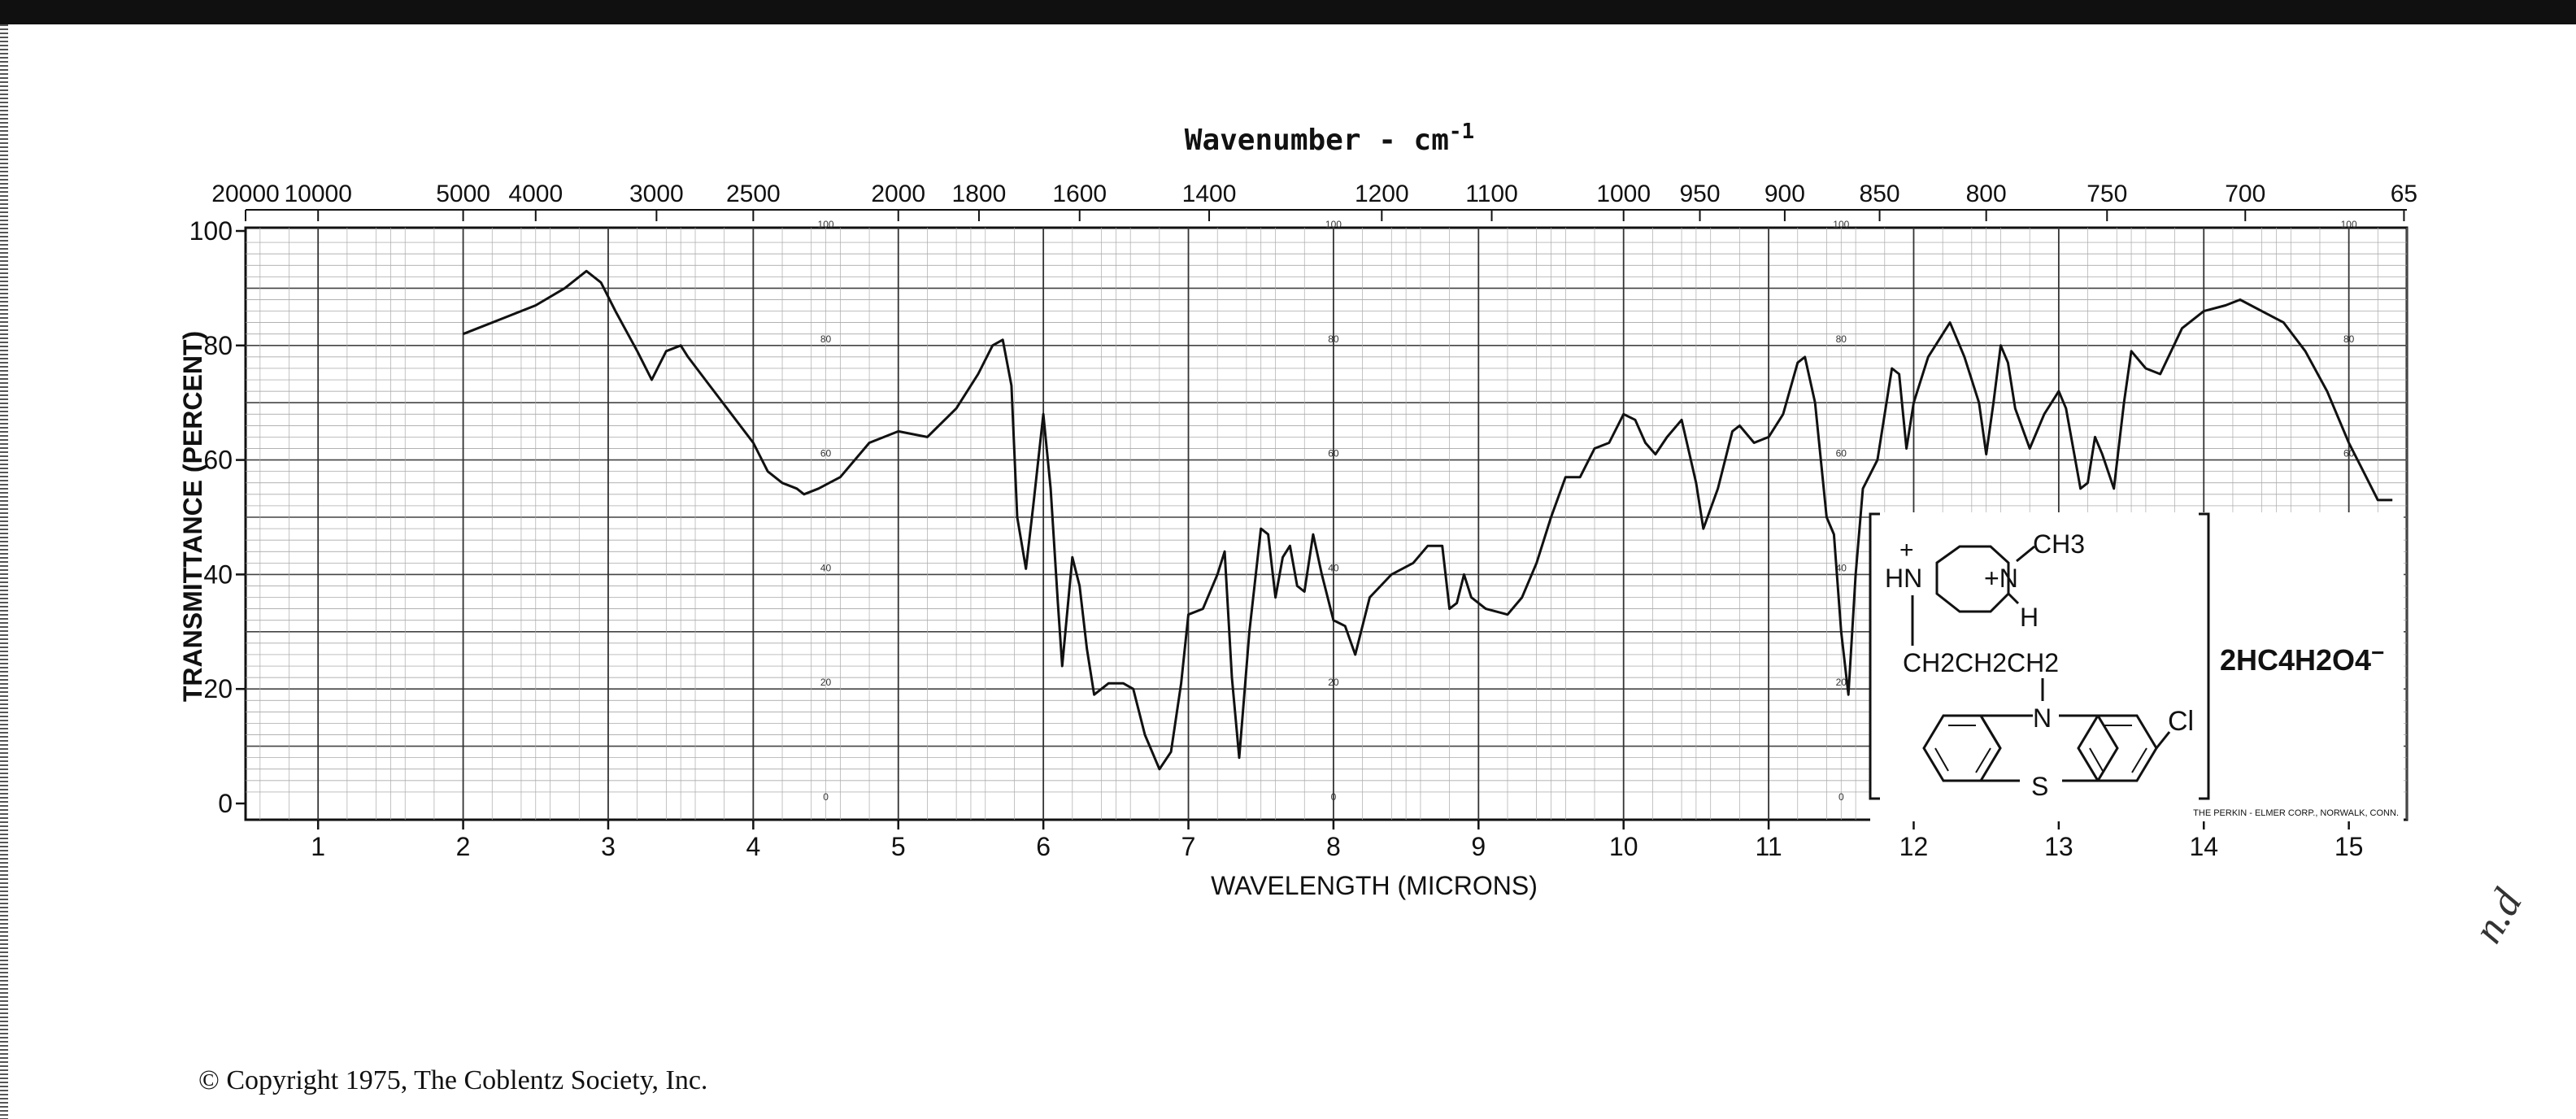  I want to click on wavenumber-tick-label: 5000, so click(463, 194).